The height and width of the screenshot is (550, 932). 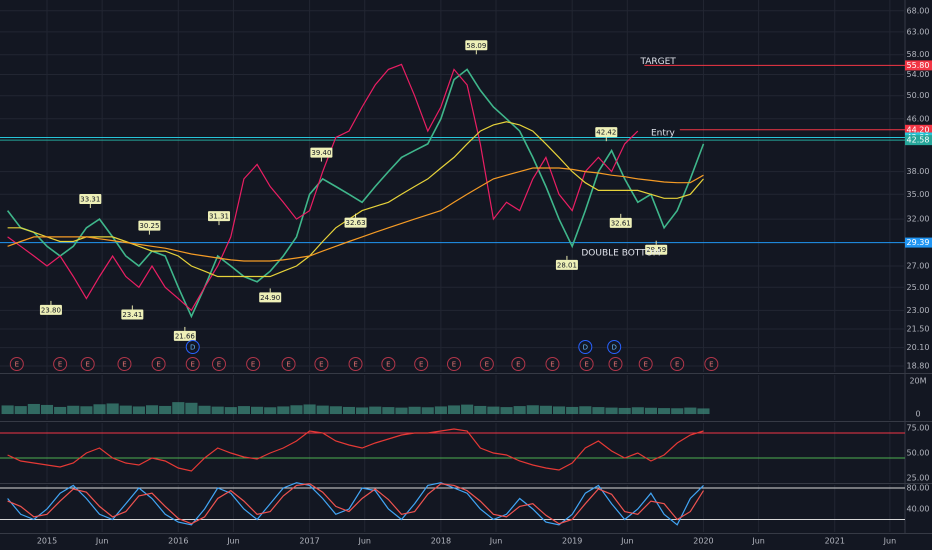 I want to click on annotation-label: 23.80, so click(x=51, y=310).